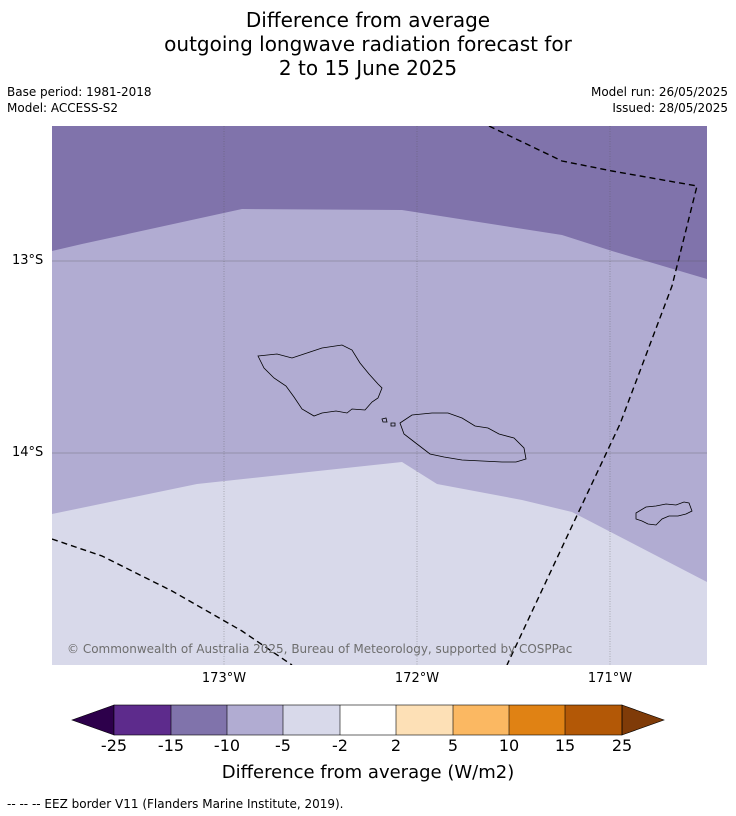 The height and width of the screenshot is (816, 736). Describe the element at coordinates (171, 745) in the screenshot. I see `colorbar-tick: -15` at that location.